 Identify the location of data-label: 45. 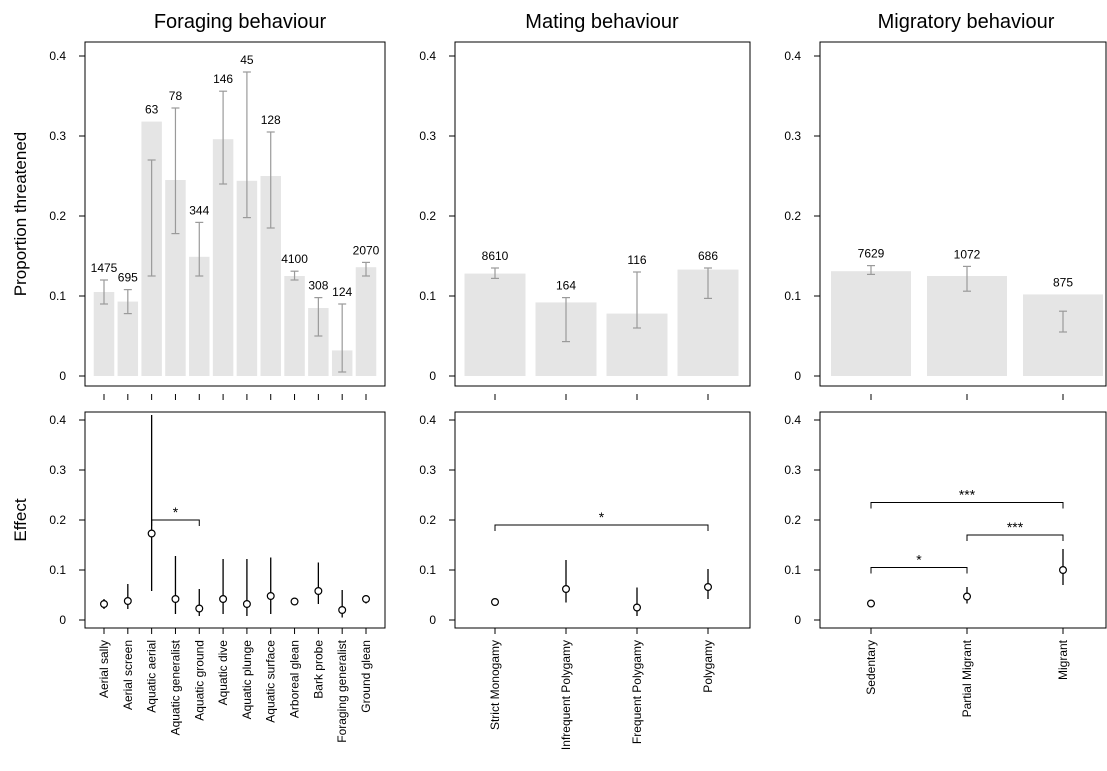
(247, 60).